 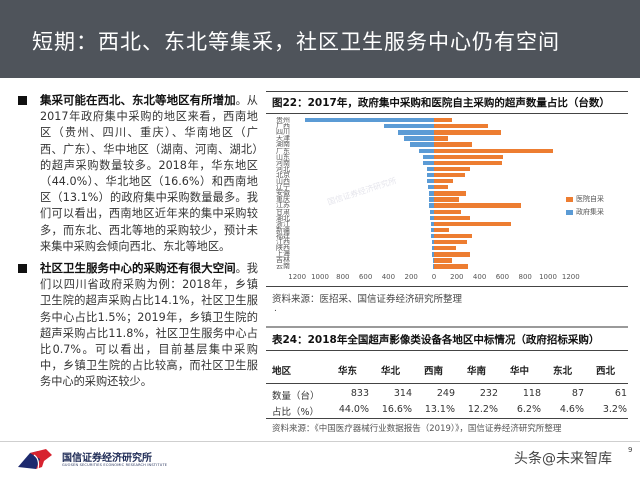 I want to click on category-label: 湖南, so click(x=283, y=144).